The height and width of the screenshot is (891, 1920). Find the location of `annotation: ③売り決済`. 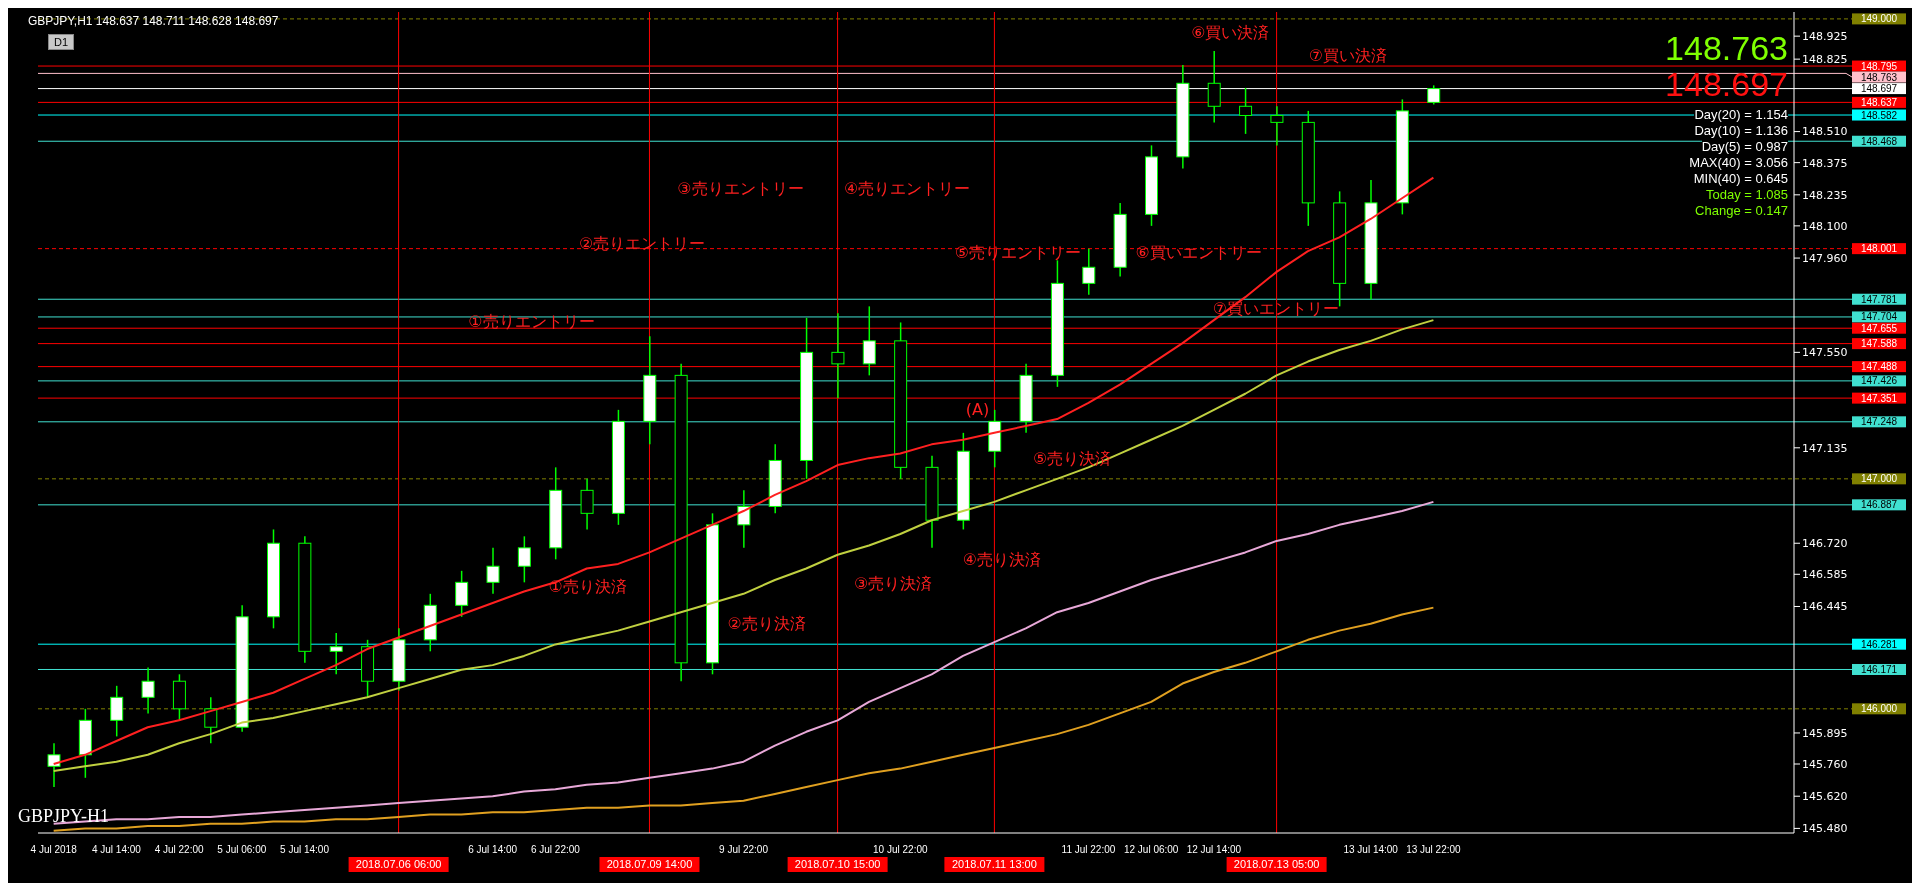

annotation: ③売り決済 is located at coordinates (893, 584).